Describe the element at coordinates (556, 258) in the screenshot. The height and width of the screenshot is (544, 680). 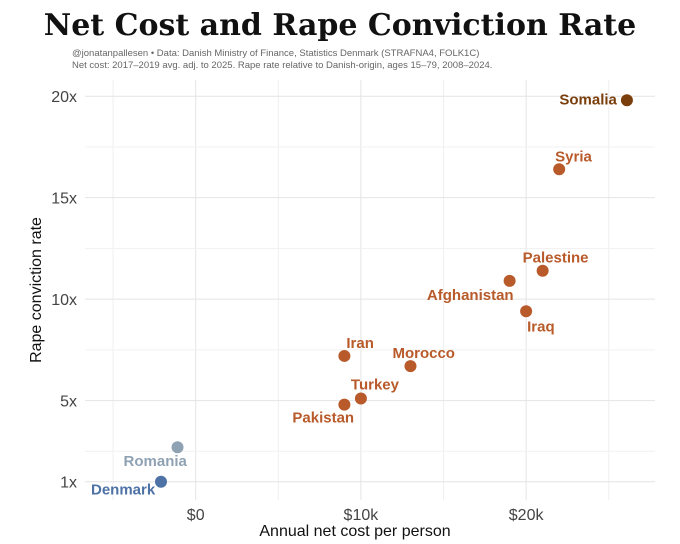
I see `data-label-palestine: Palestine` at that location.